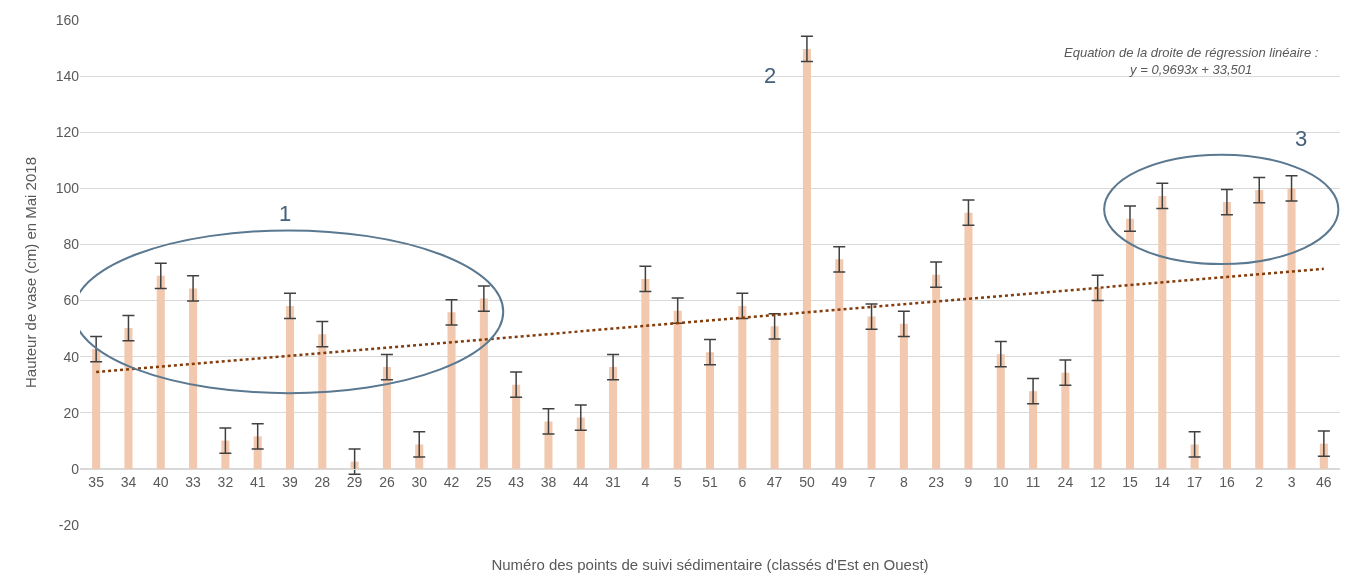  What do you see at coordinates (128, 481) in the screenshot?
I see `x-tick-label: 34` at bounding box center [128, 481].